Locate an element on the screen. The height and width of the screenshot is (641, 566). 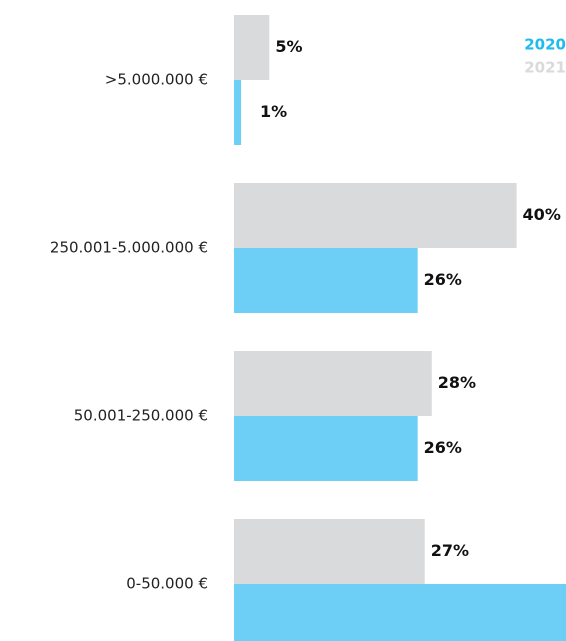
category-label: 0-50.000 € is located at coordinates (167, 584).